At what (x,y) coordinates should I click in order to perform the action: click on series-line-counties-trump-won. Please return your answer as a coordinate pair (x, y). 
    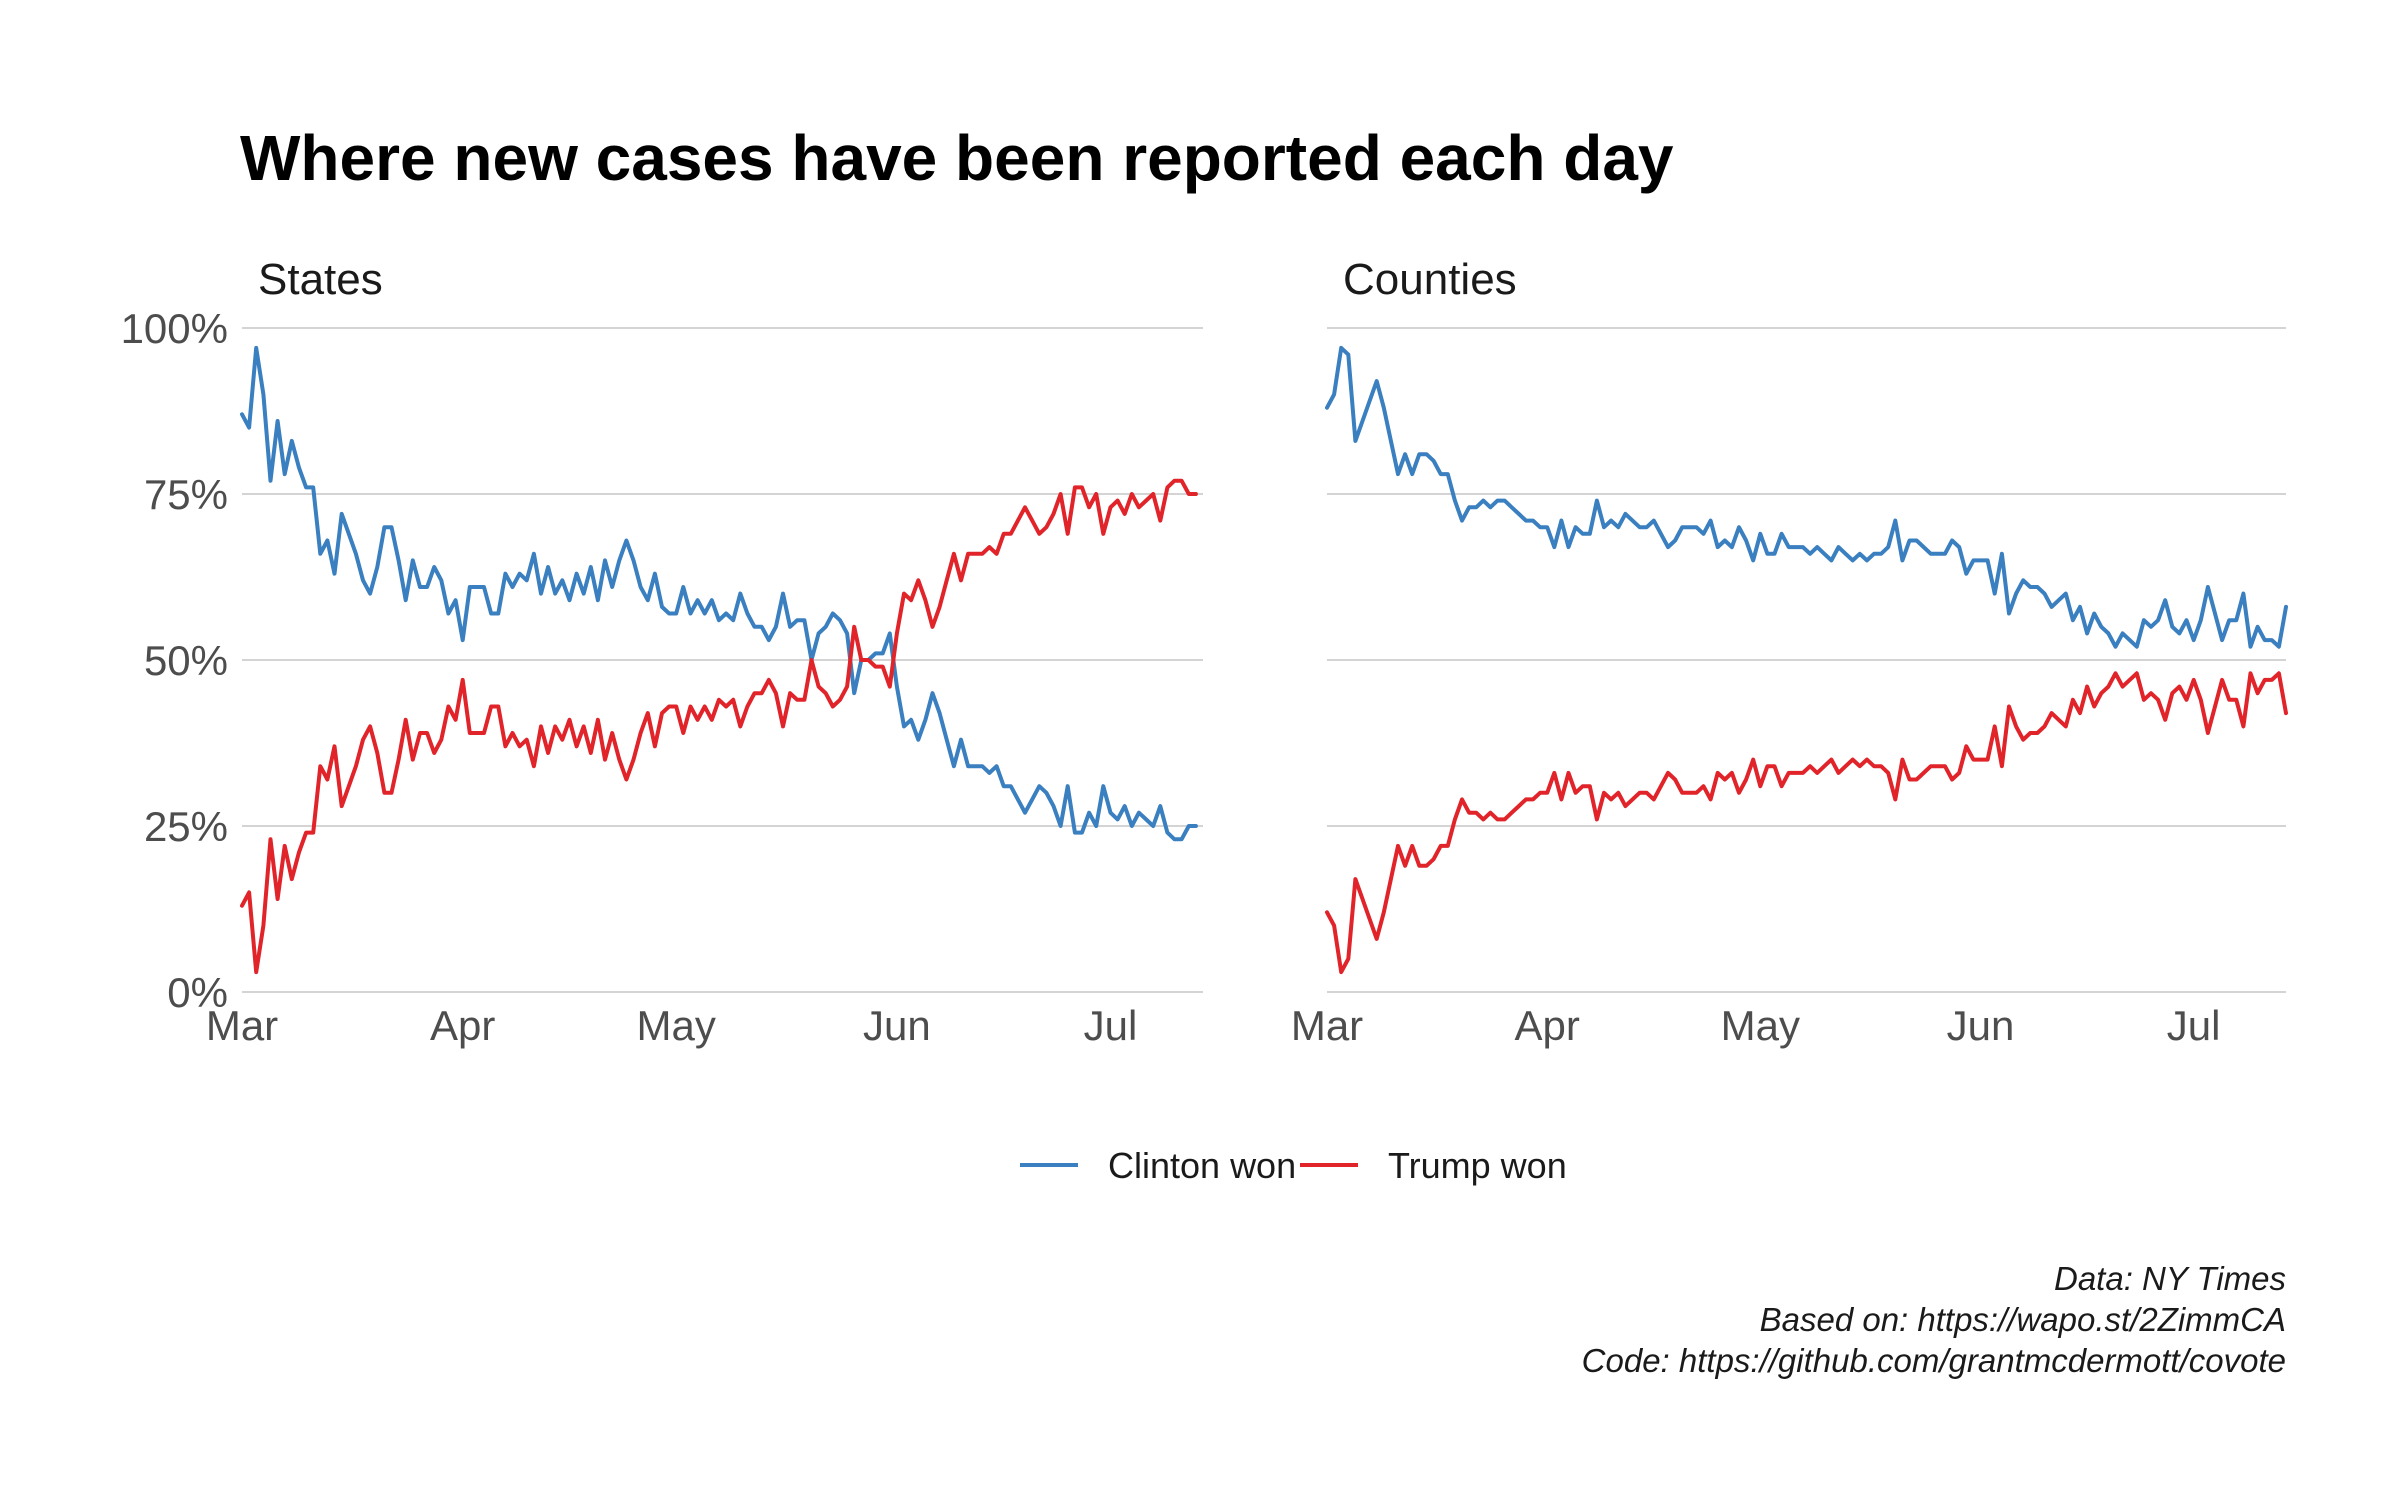
    Looking at the image, I should click on (1806, 822).